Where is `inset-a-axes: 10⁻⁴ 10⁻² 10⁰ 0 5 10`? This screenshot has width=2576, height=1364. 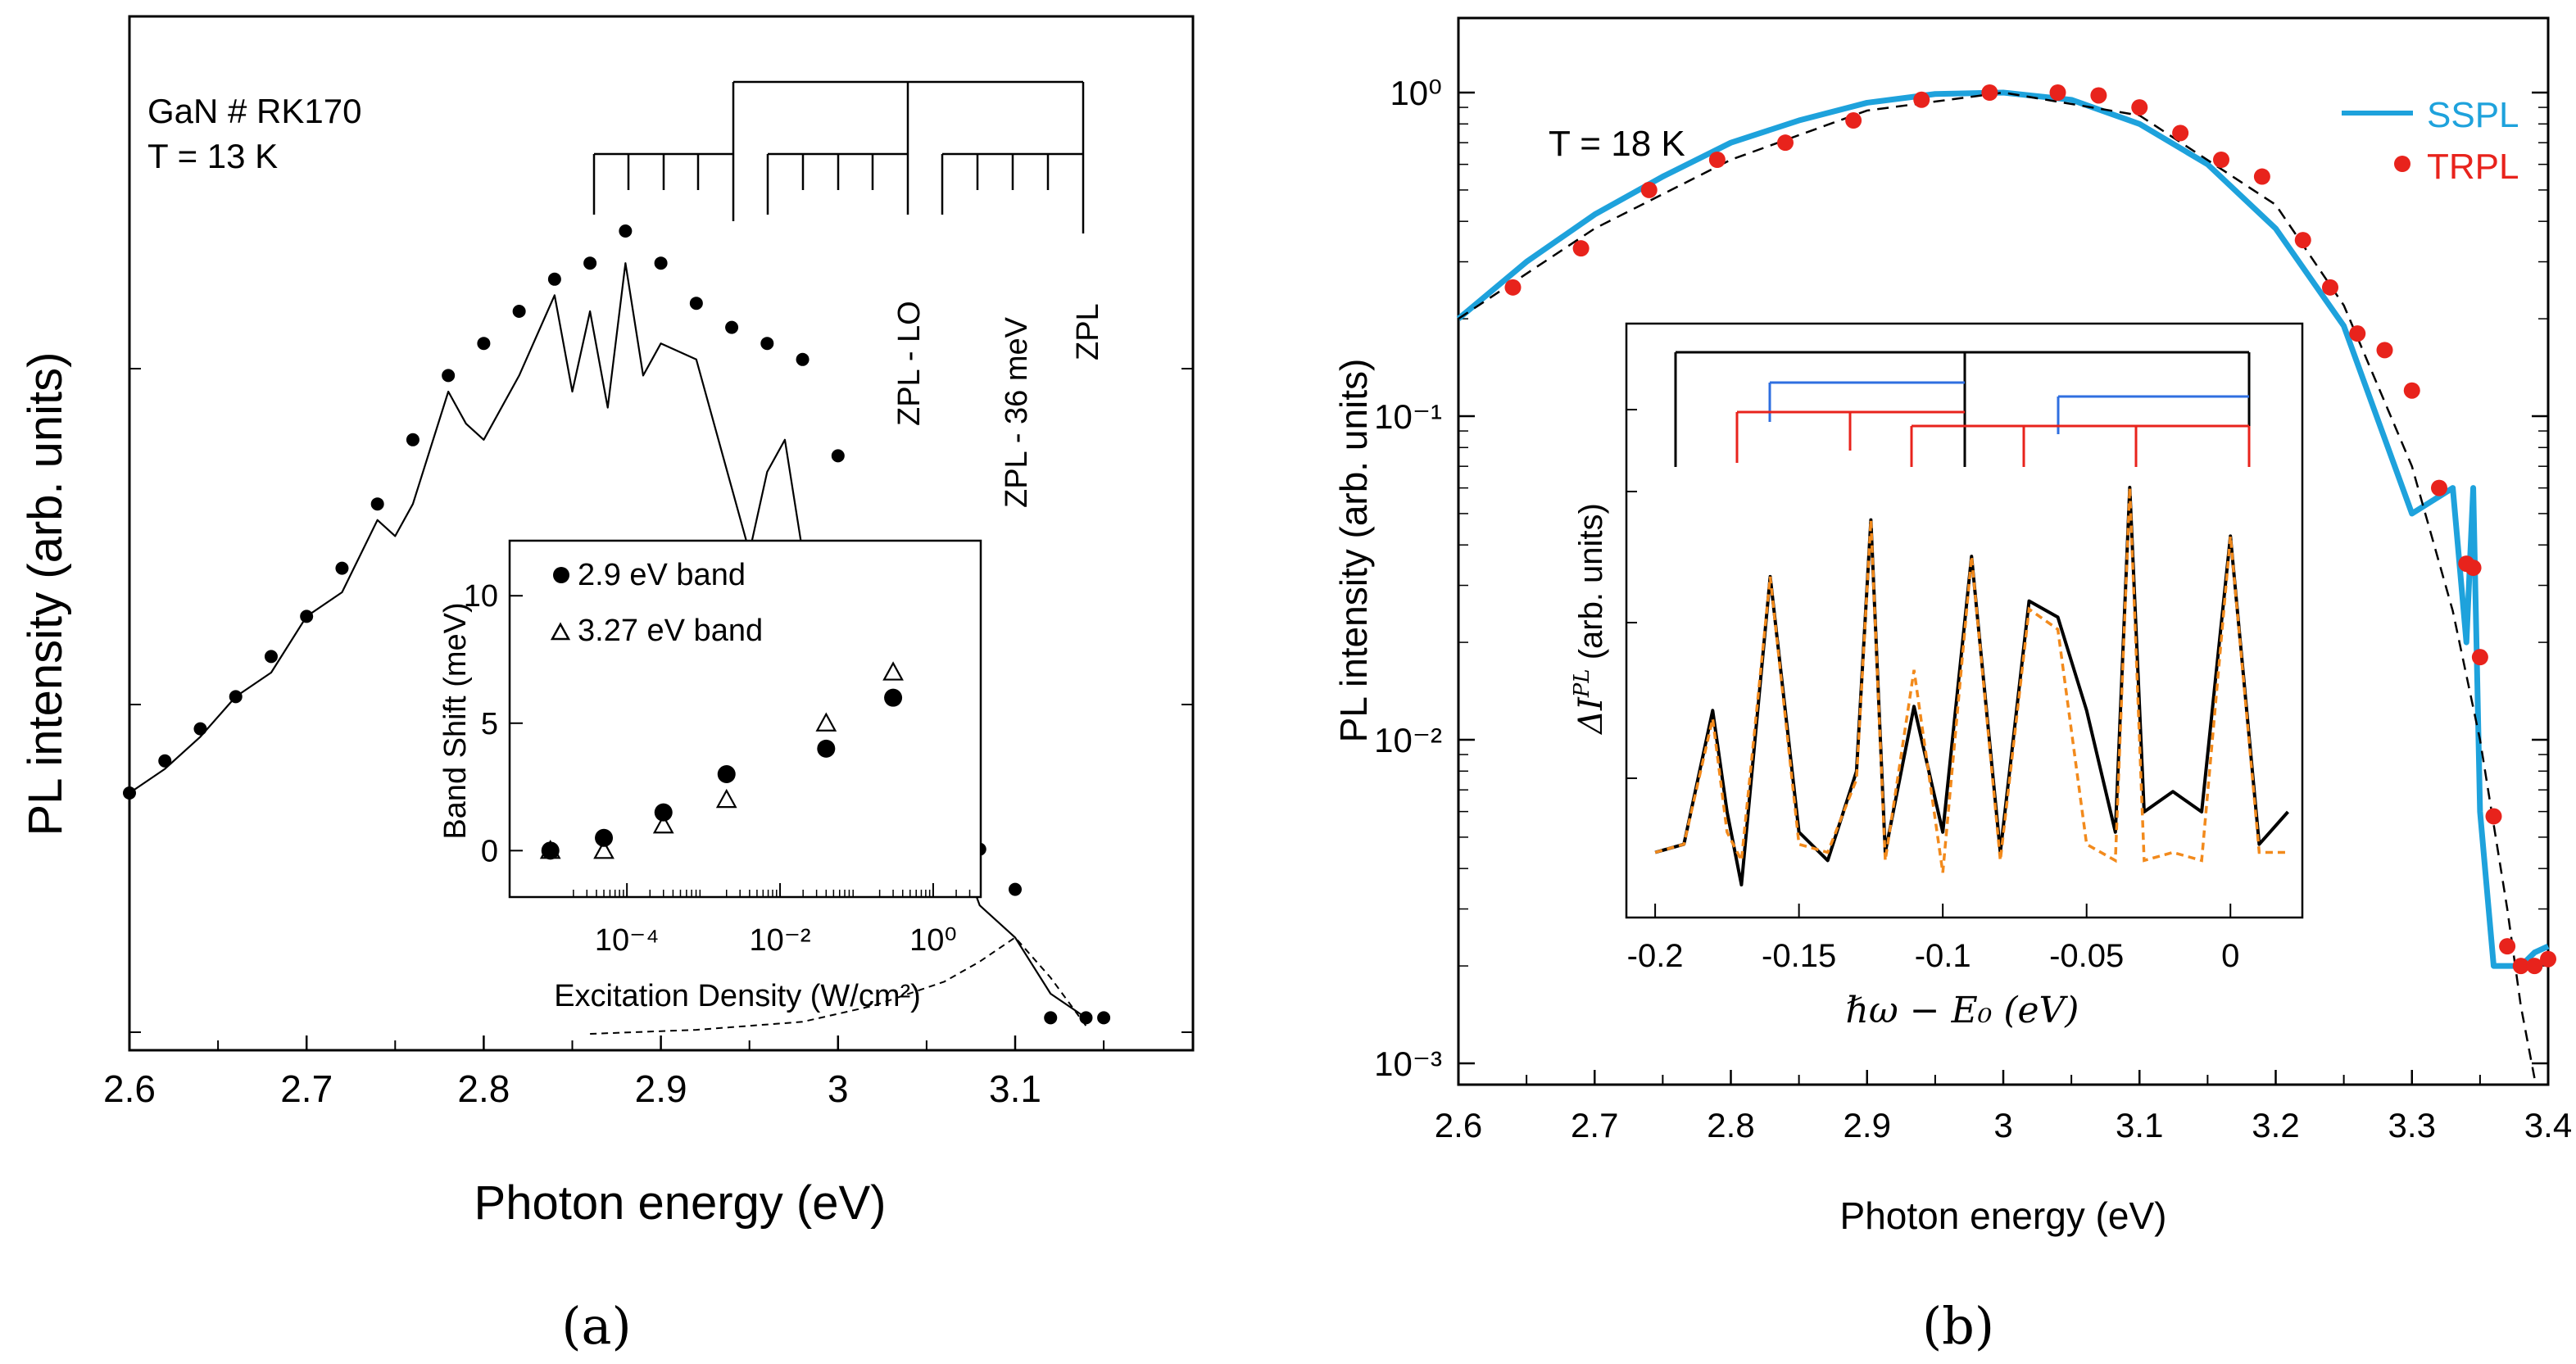
inset-a-axes: 10⁻⁴ 10⁻² 10⁰ 0 5 10 is located at coordinates (717, 769).